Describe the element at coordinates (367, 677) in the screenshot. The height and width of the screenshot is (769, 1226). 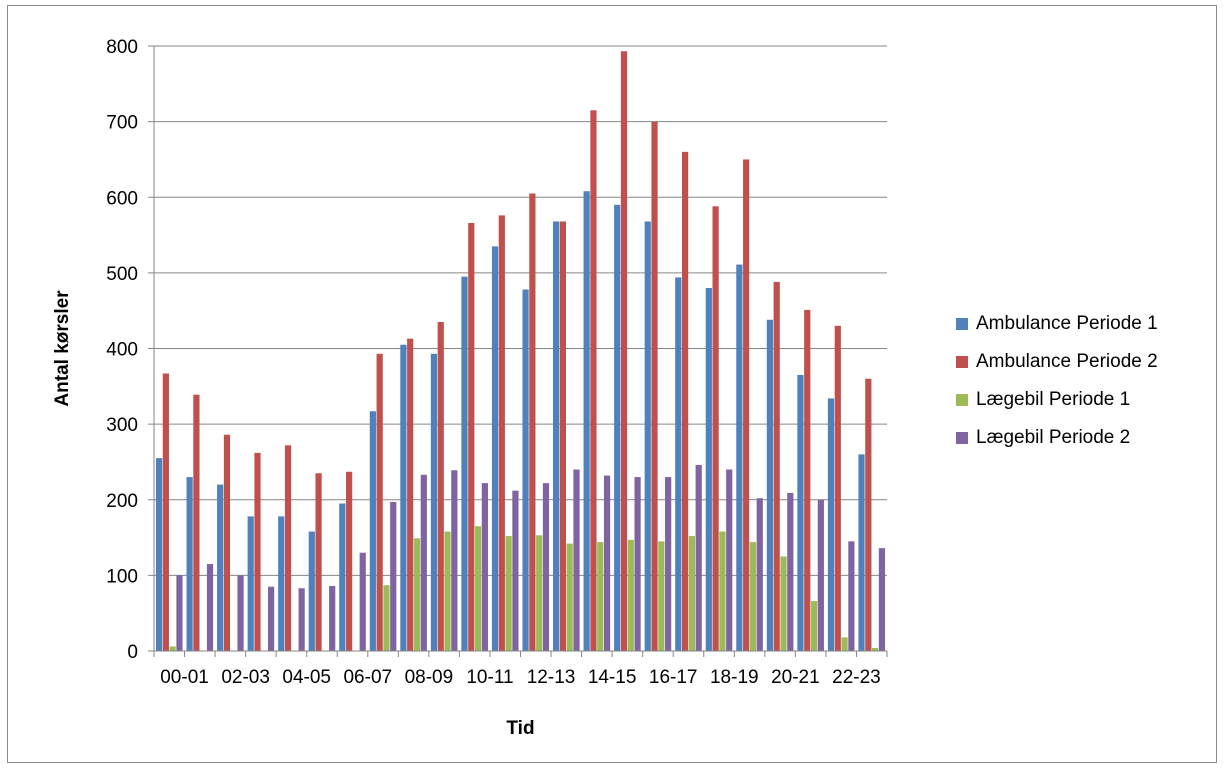
I see `x-tick-label: 06-07` at that location.